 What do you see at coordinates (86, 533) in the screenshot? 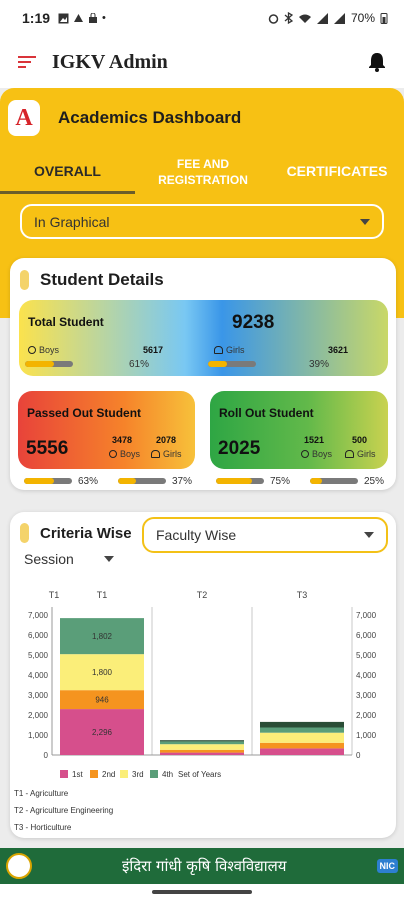
I see `criteria-title: Criteria Wise` at bounding box center [86, 533].